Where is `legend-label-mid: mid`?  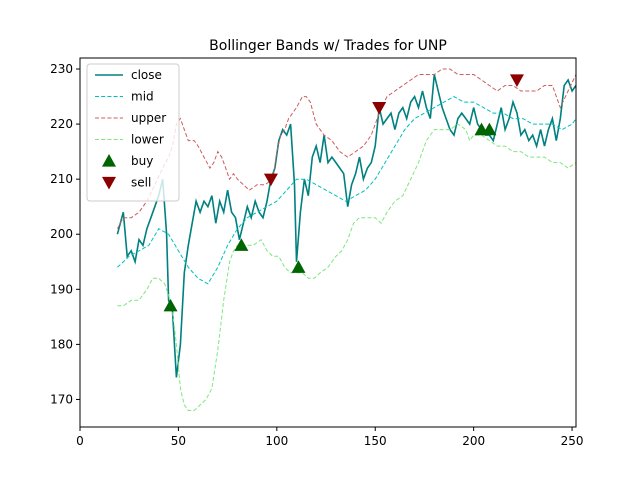 legend-label-mid: mid is located at coordinates (142, 97).